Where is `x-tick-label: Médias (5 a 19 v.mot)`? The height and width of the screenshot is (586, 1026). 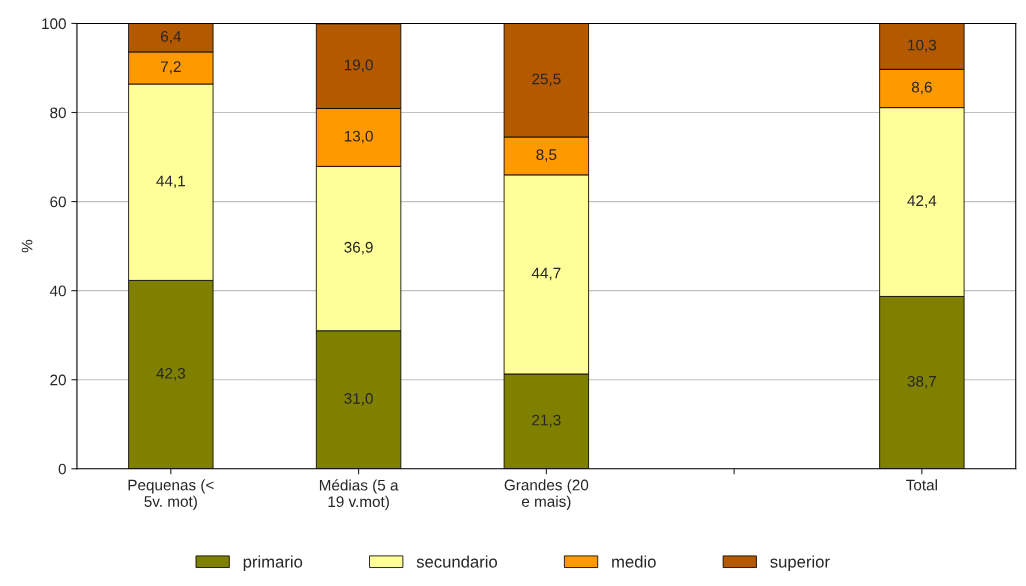
x-tick-label: Médias (5 a 19 v.mot) is located at coordinates (359, 495).